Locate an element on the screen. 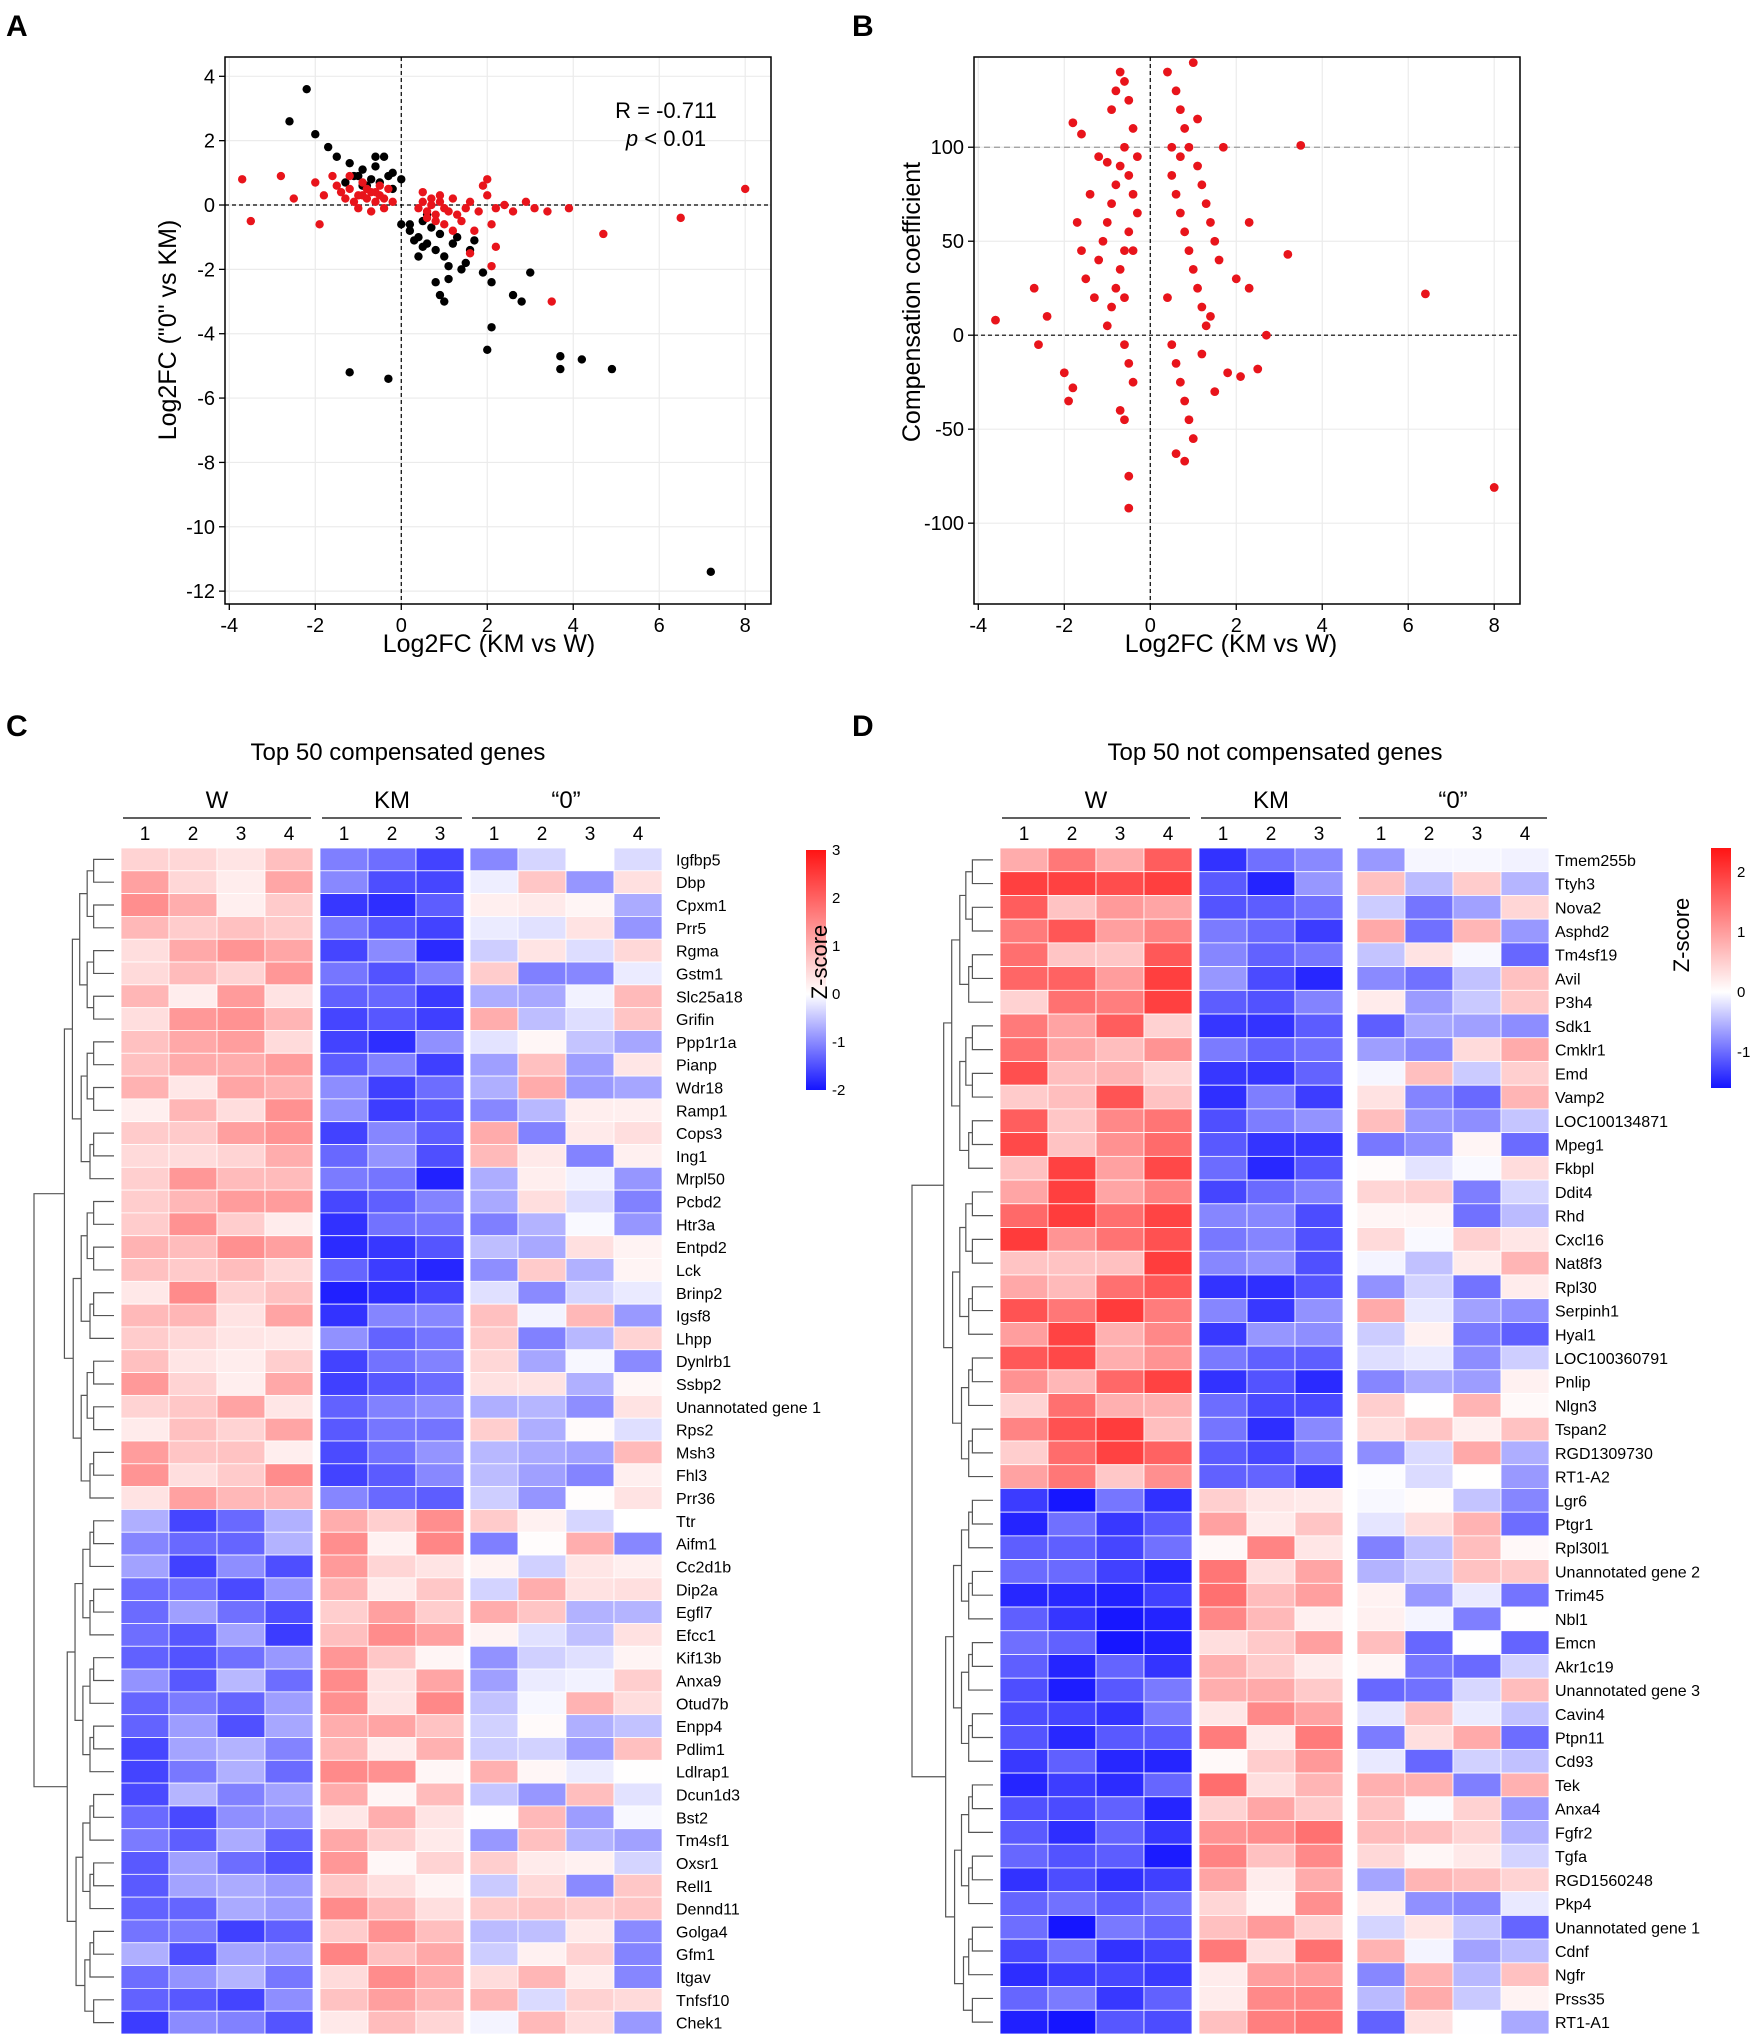  y-tick-label: 2 is located at coordinates (209, 142).